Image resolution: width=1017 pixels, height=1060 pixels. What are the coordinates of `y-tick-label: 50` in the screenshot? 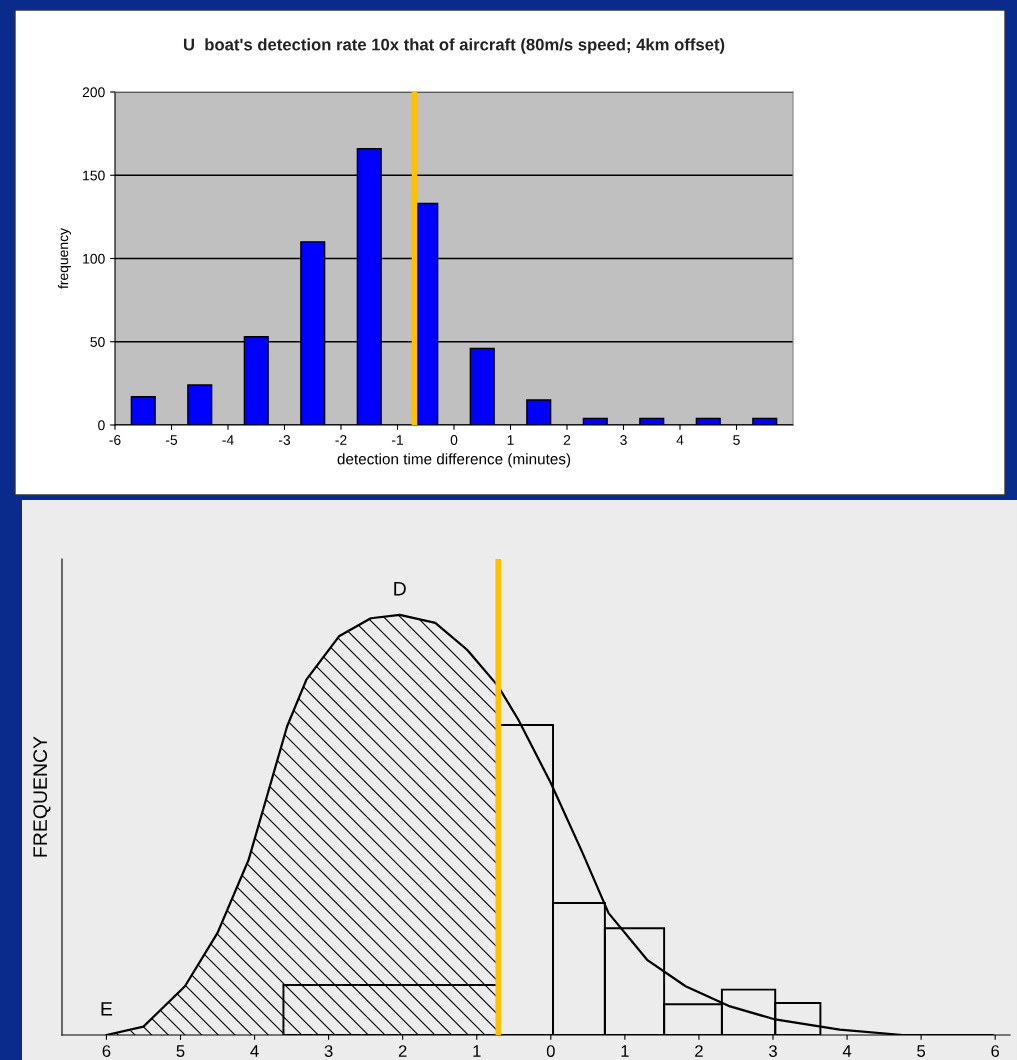 It's located at (97, 342).